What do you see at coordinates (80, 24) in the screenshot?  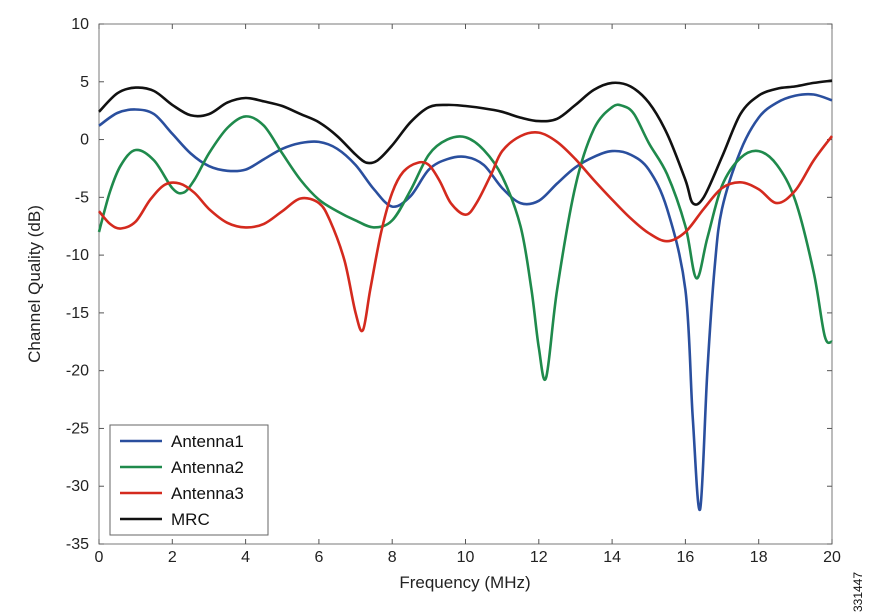 I see `y-tick-label: 10` at bounding box center [80, 24].